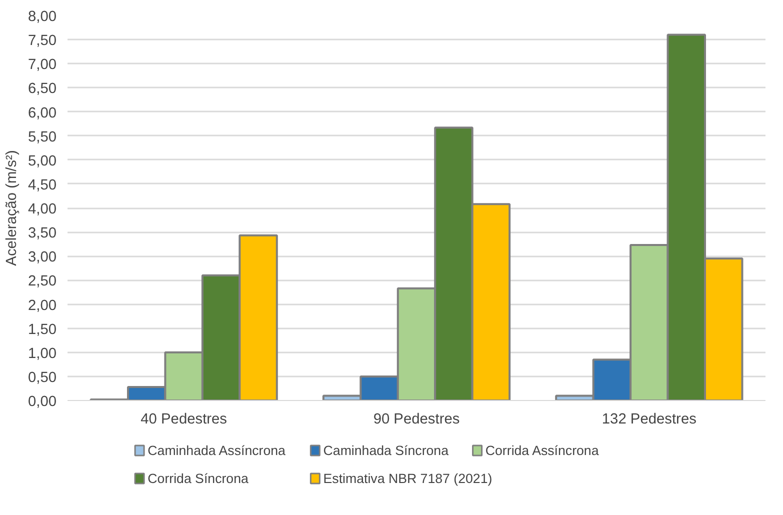 The height and width of the screenshot is (515, 783). Describe the element at coordinates (42, 65) in the screenshot. I see `y-tick-label: 7,00` at that location.